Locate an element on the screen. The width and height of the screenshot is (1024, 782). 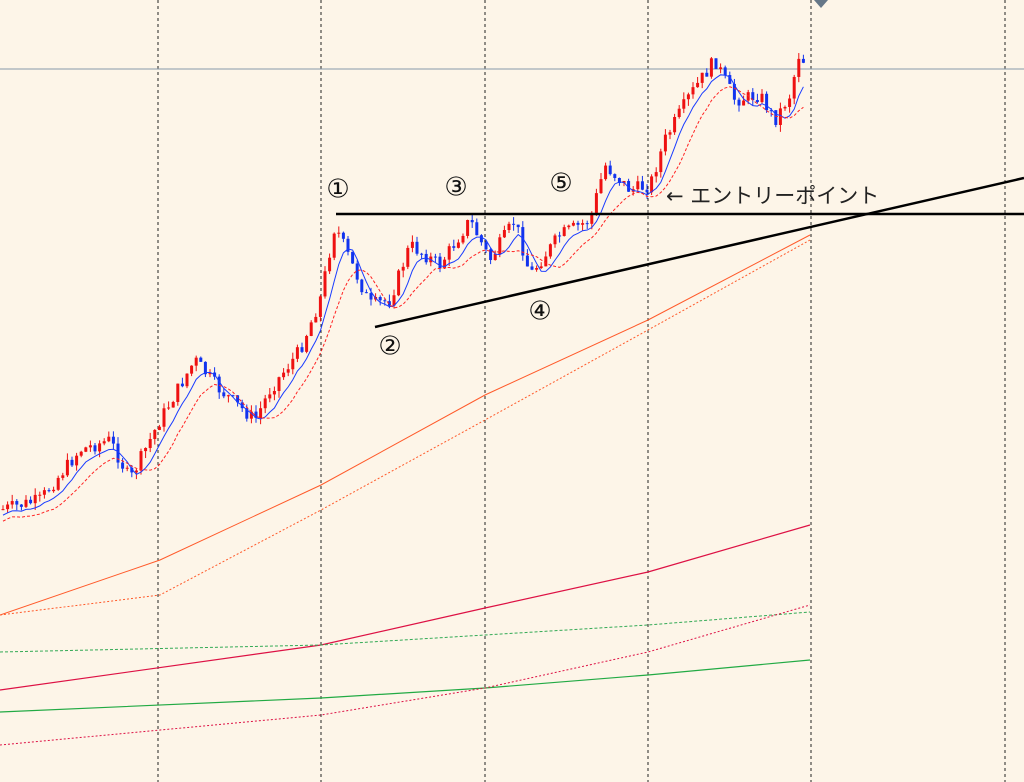
ma-green-dashed is located at coordinates (405, 632).